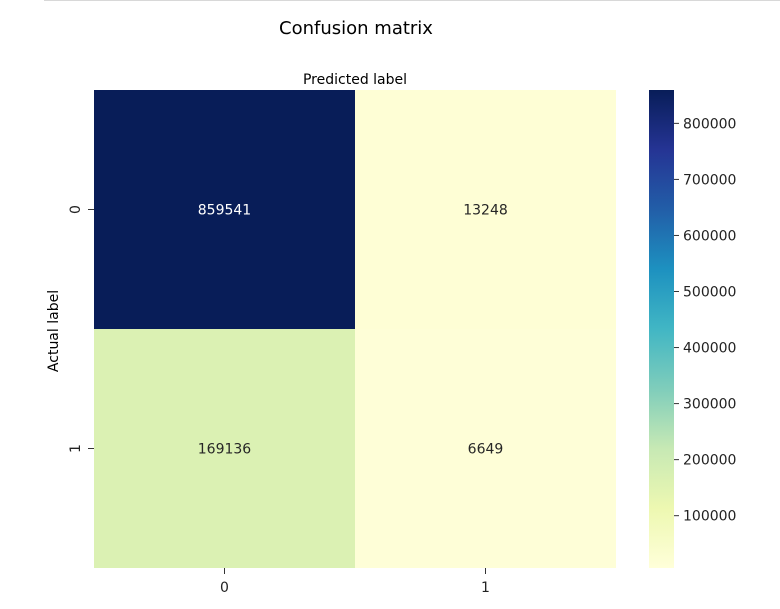 The image size is (780, 609). Describe the element at coordinates (485, 588) in the screenshot. I see `x-tick-label: 1` at that location.